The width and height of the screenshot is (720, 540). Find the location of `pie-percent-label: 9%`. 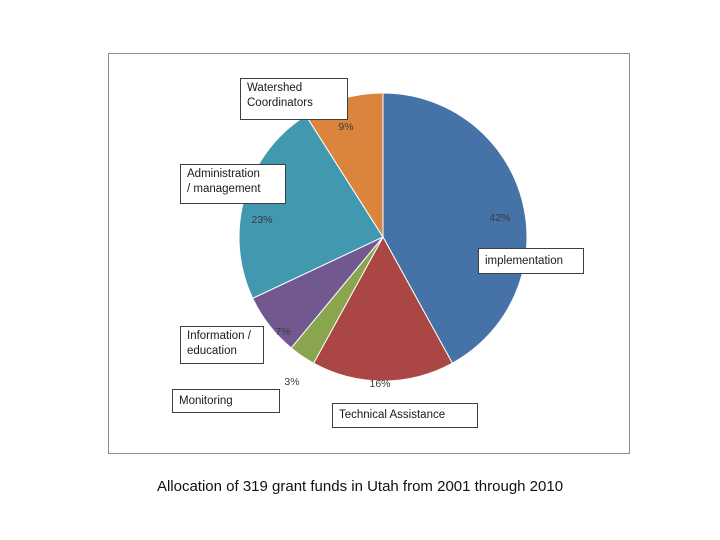

pie-percent-label: 9% is located at coordinates (345, 127).